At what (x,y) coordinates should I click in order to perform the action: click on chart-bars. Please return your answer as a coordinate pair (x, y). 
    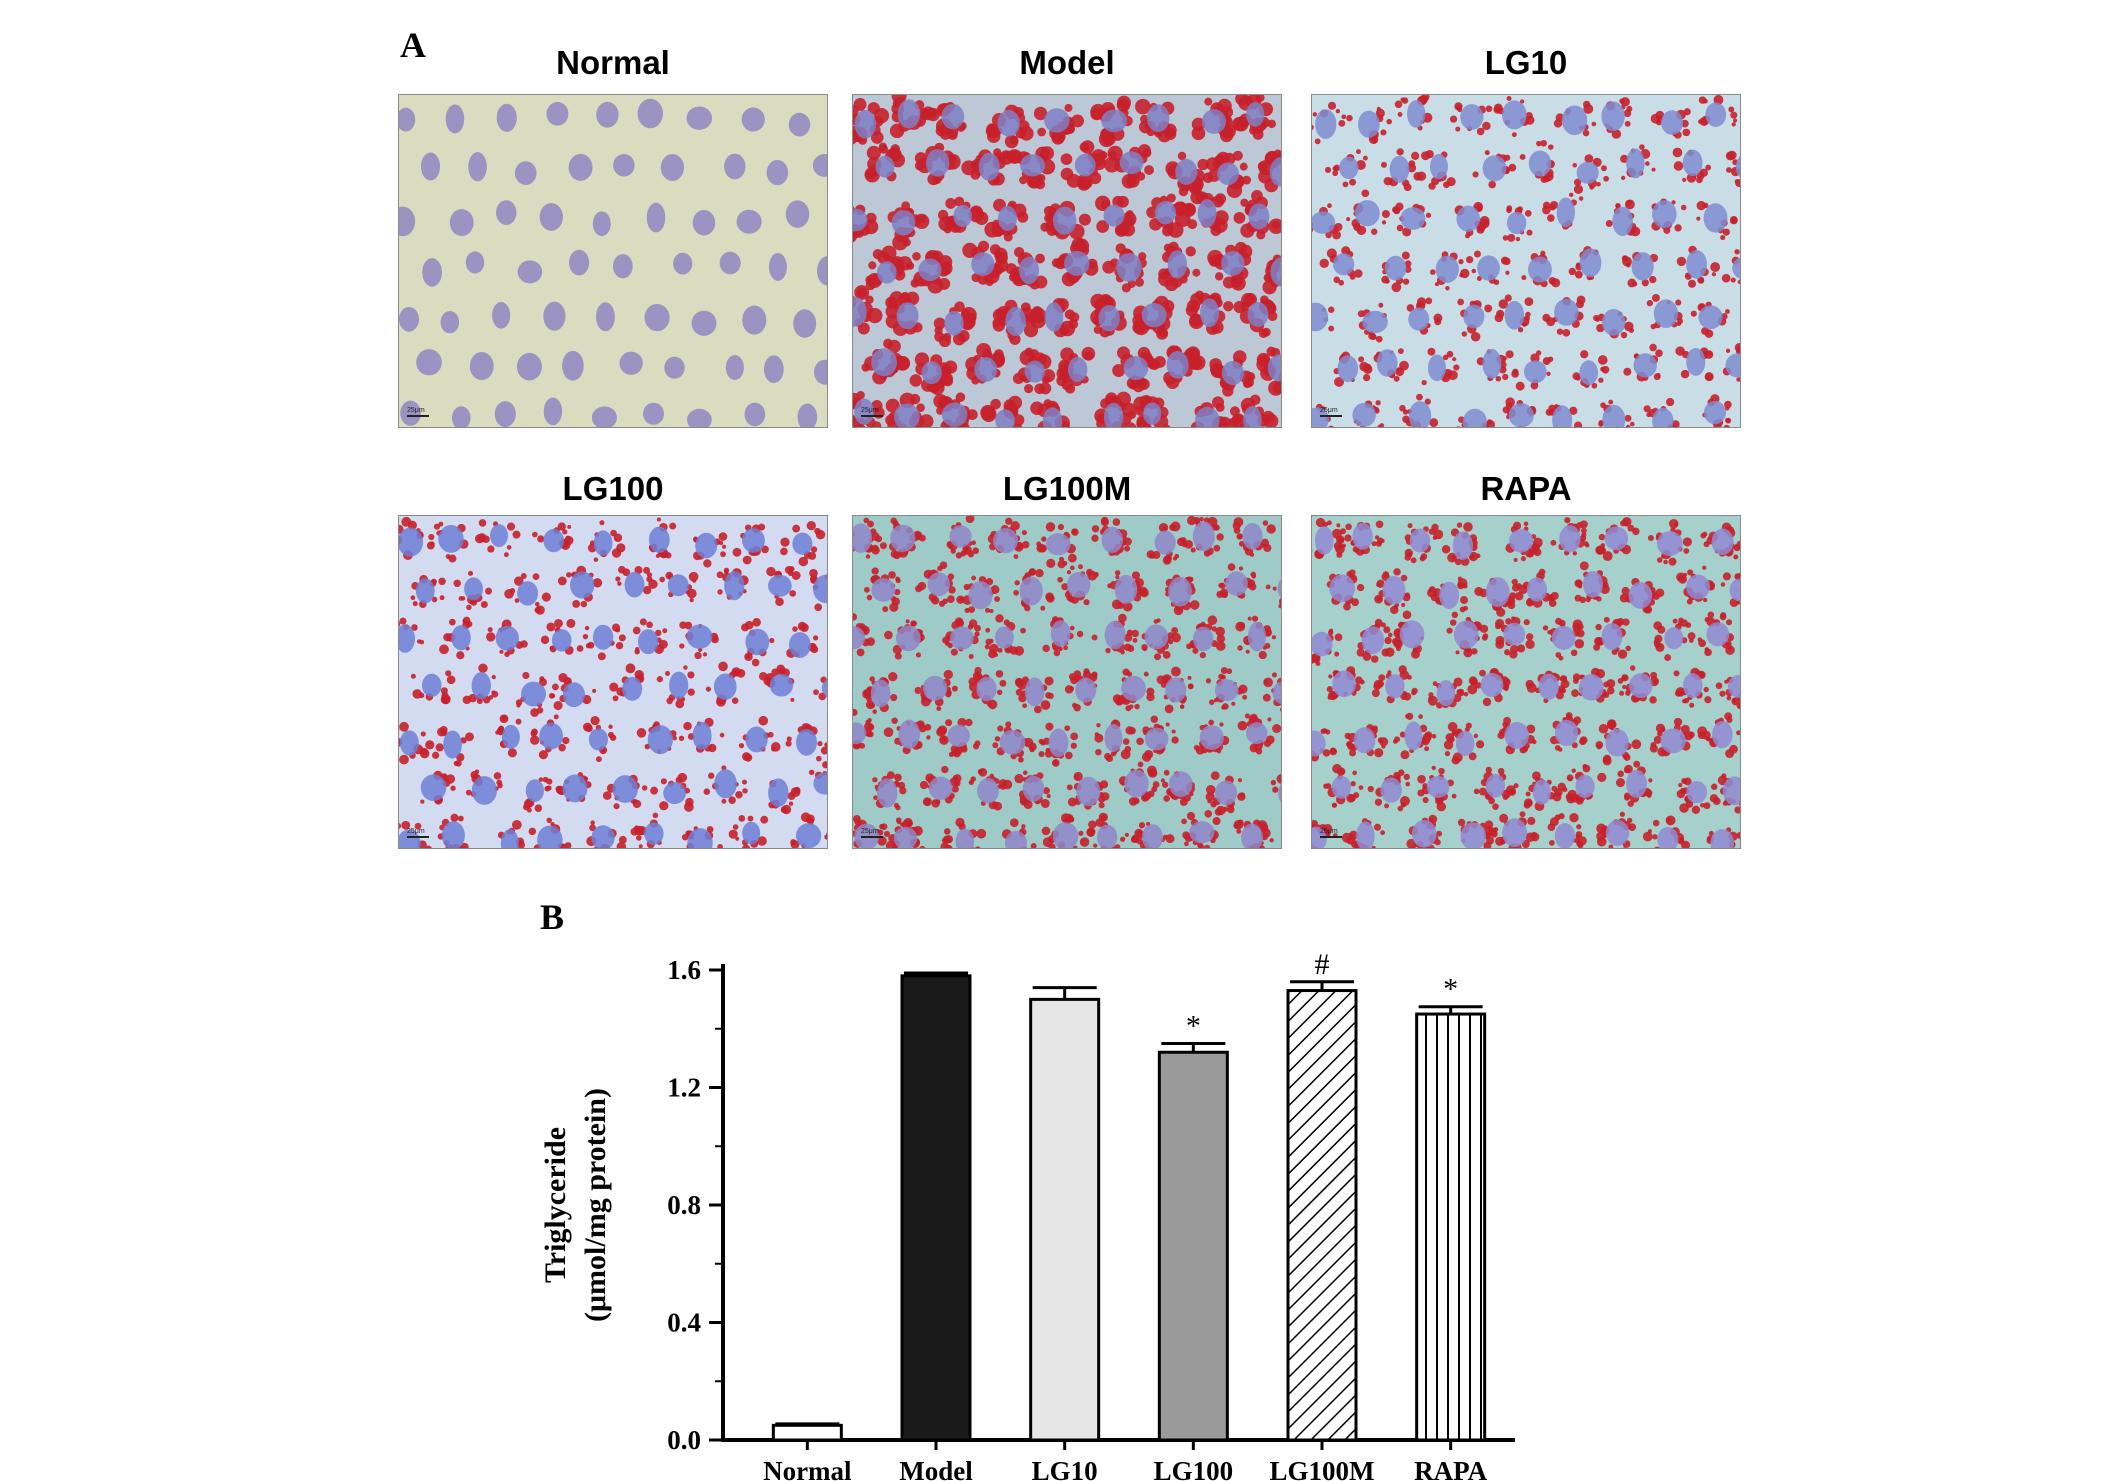
    Looking at the image, I should click on (1129, 1206).